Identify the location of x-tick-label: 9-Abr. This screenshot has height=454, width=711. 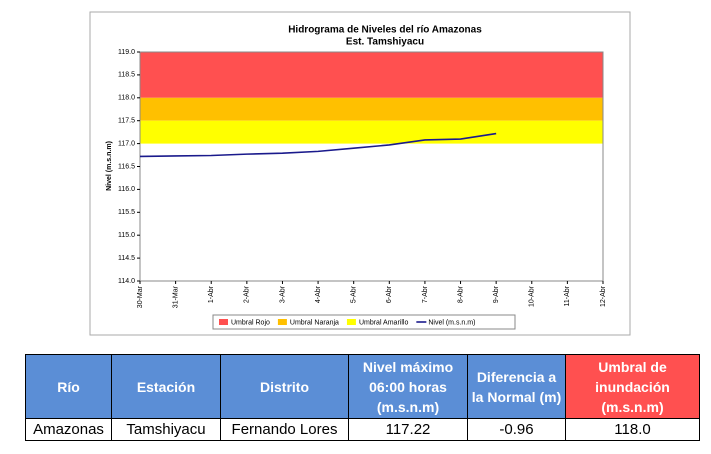
(496, 294).